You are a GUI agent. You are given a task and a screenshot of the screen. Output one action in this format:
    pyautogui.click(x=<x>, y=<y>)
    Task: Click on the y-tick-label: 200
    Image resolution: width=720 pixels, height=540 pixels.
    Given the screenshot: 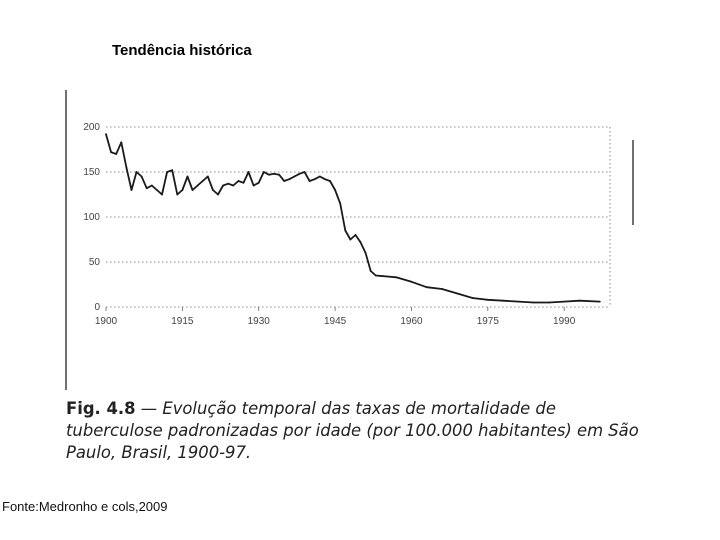 What is the action you would take?
    pyautogui.click(x=91, y=127)
    